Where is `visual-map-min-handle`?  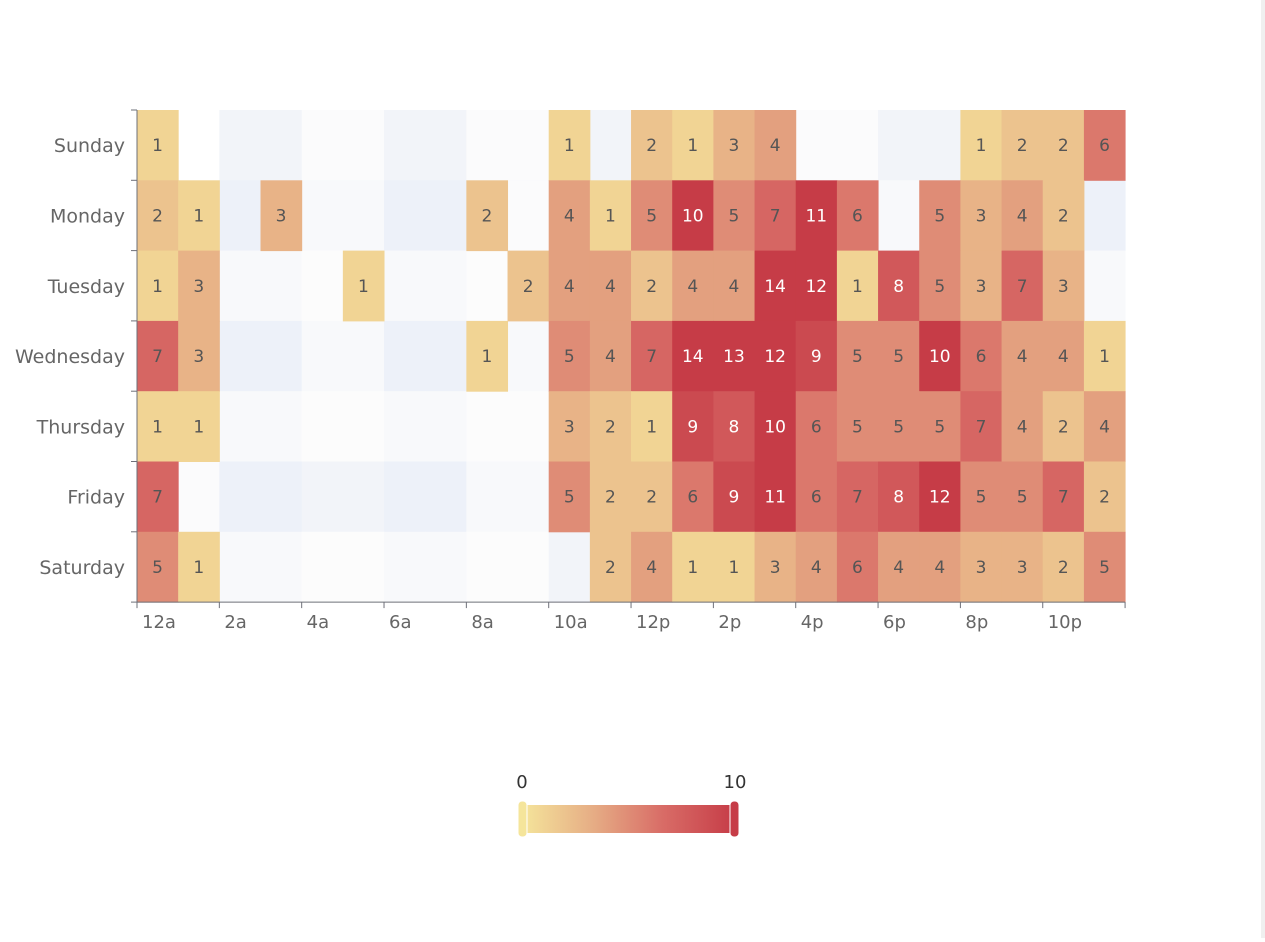
visual-map-min-handle is located at coordinates (522, 819).